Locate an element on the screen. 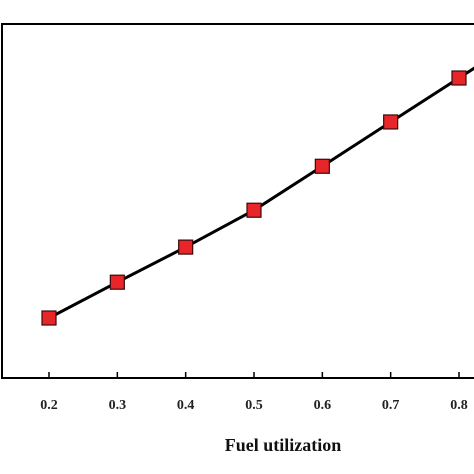  x-tick-label: 0.3 is located at coordinates (118, 405).